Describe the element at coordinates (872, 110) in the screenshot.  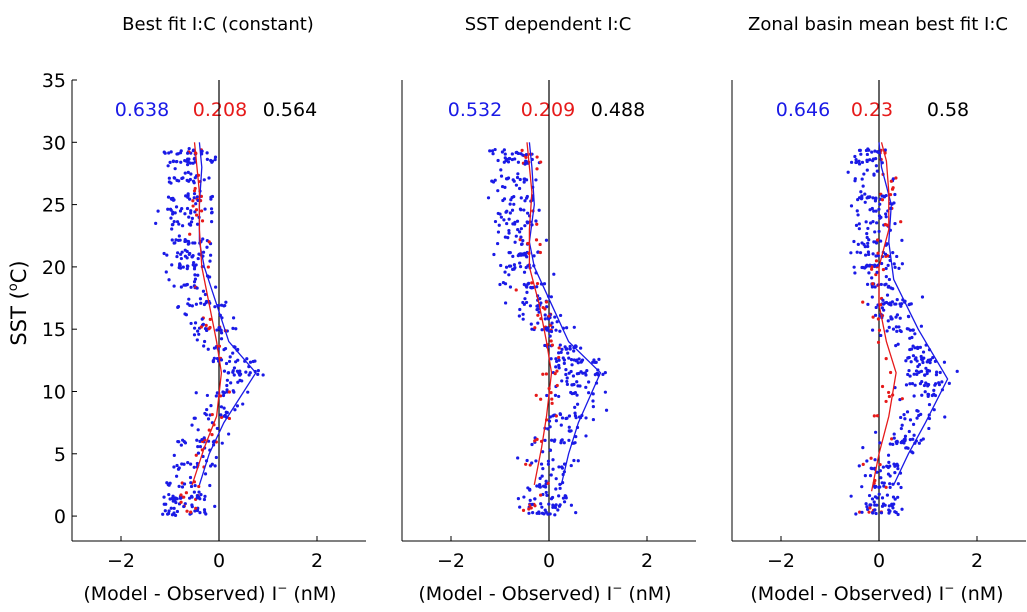
I see `panel-3-stat-red: 0.23` at that location.